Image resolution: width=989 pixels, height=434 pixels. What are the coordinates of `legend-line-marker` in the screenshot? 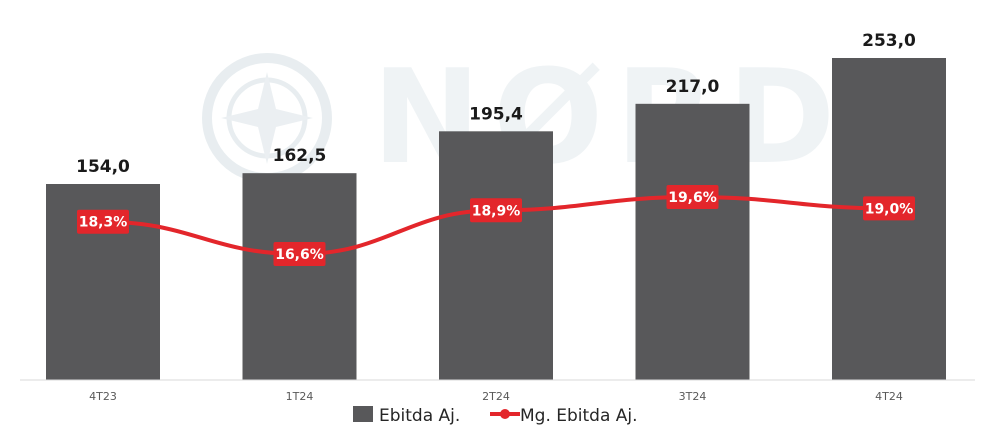 It's located at (505, 414).